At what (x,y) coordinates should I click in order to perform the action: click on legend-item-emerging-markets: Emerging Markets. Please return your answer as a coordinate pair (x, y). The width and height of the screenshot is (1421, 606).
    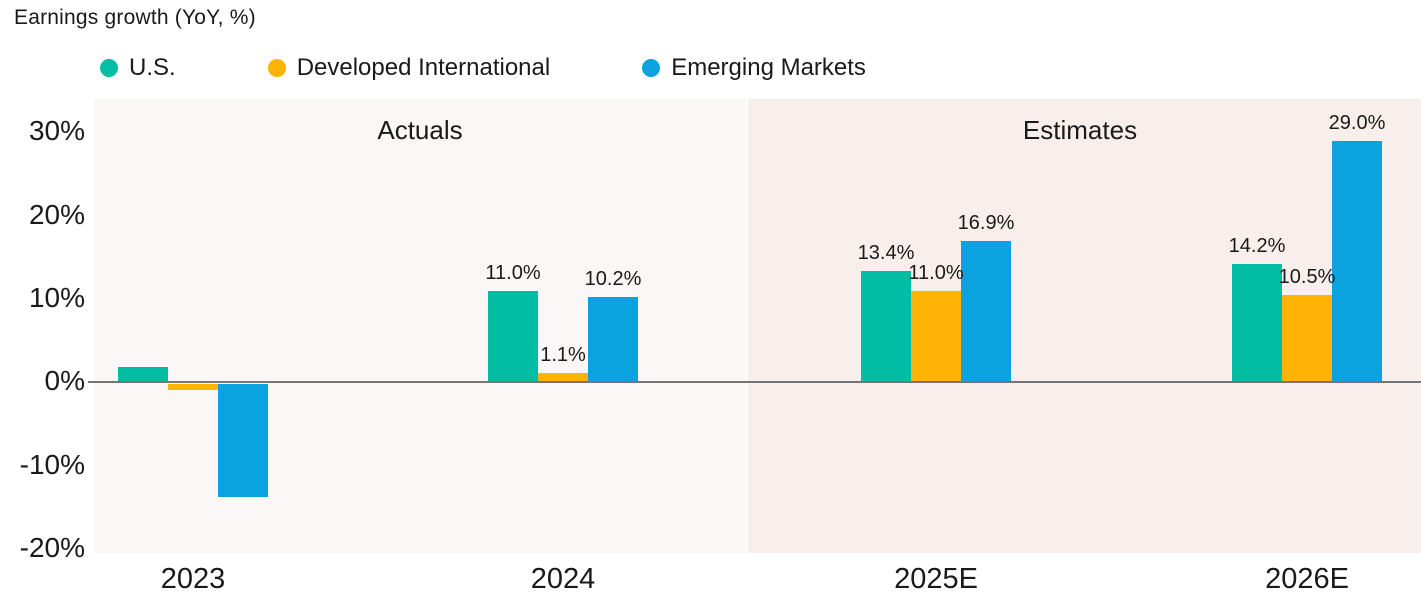
    Looking at the image, I should click on (754, 68).